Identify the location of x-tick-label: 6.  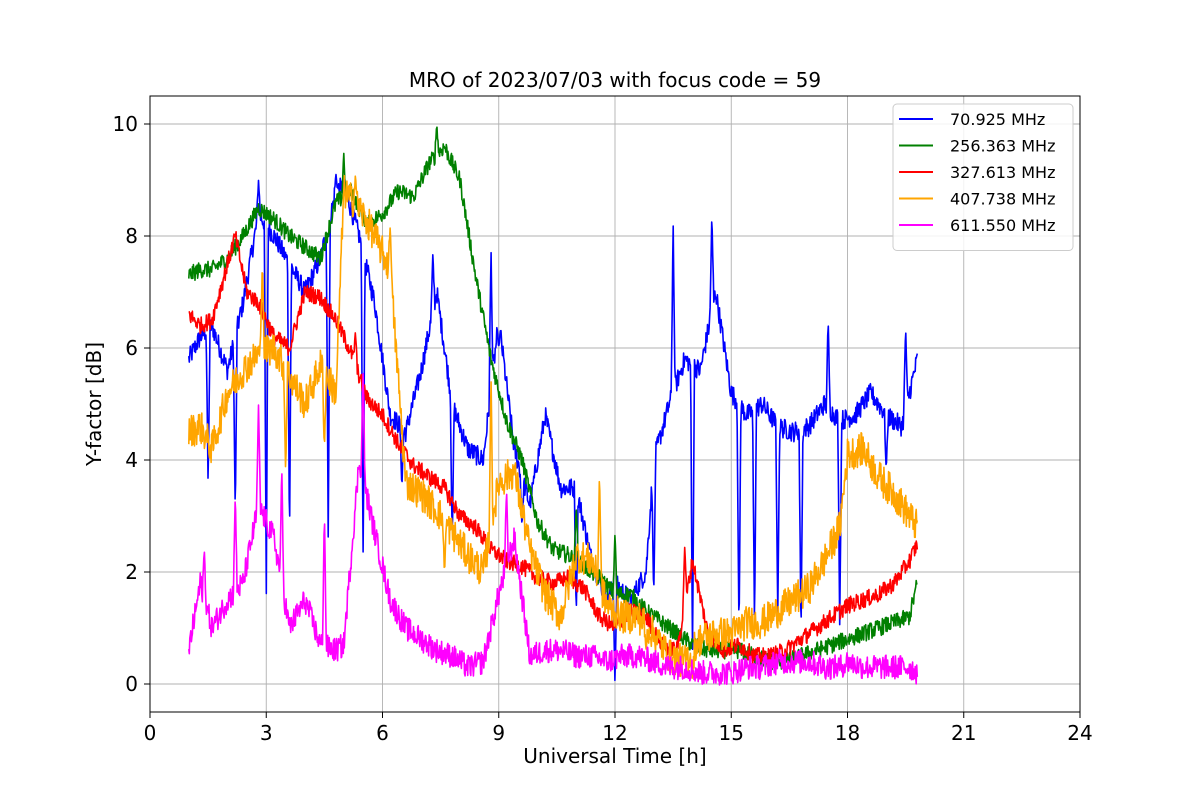
(382, 733).